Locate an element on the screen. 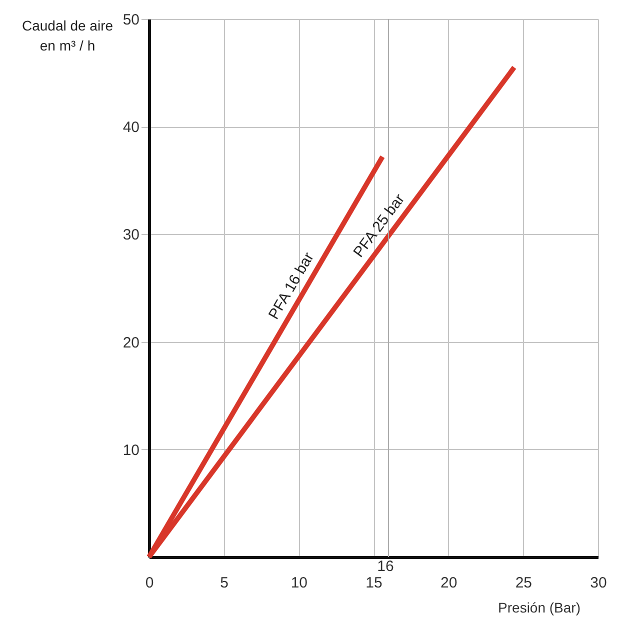  y-tick-label: 40 is located at coordinates (131, 127).